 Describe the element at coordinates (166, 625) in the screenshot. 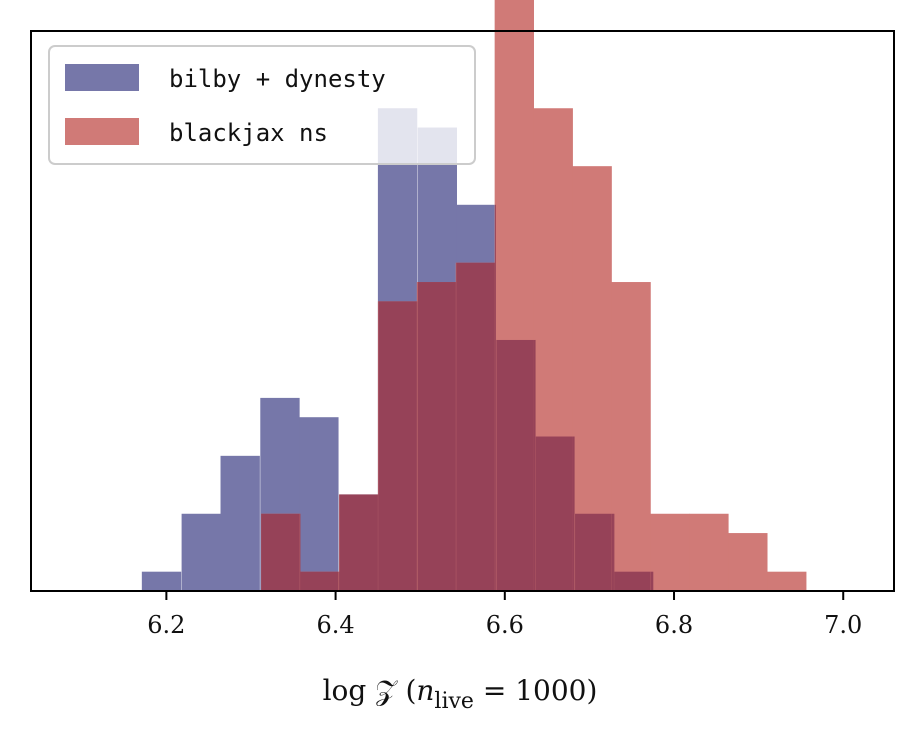

I see `x-tick-label: 6.2` at that location.